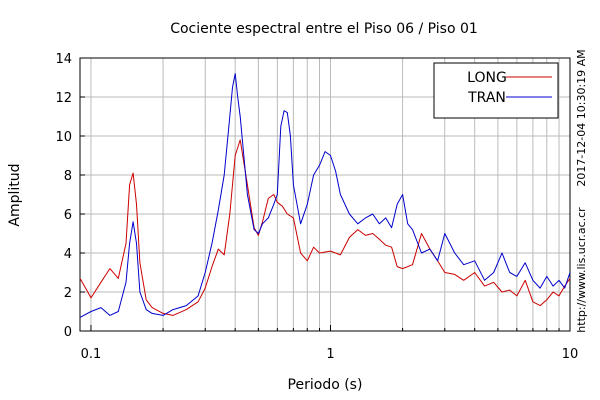 Image resolution: width=600 pixels, height=400 pixels. What do you see at coordinates (486, 98) in the screenshot?
I see `legend-label-tran: TRAN` at bounding box center [486, 98].